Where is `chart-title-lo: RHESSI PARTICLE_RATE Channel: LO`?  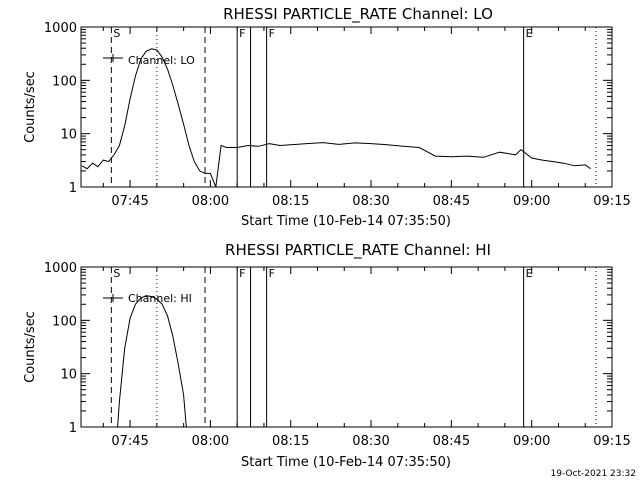
chart-title-lo: RHESSI PARTICLE_RATE Channel: LO is located at coordinates (358, 14).